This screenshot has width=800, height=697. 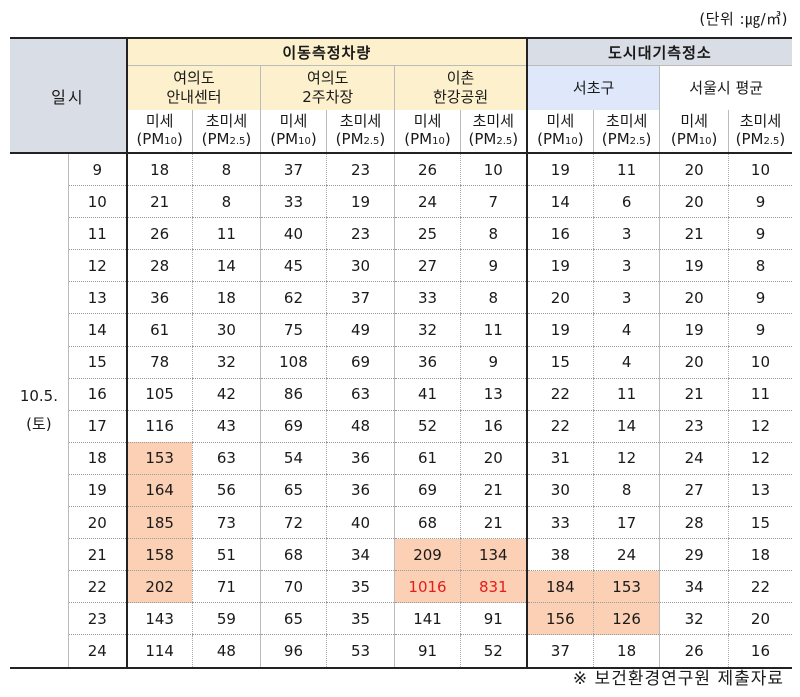 I want to click on pm10-value: 68, so click(x=293, y=555).